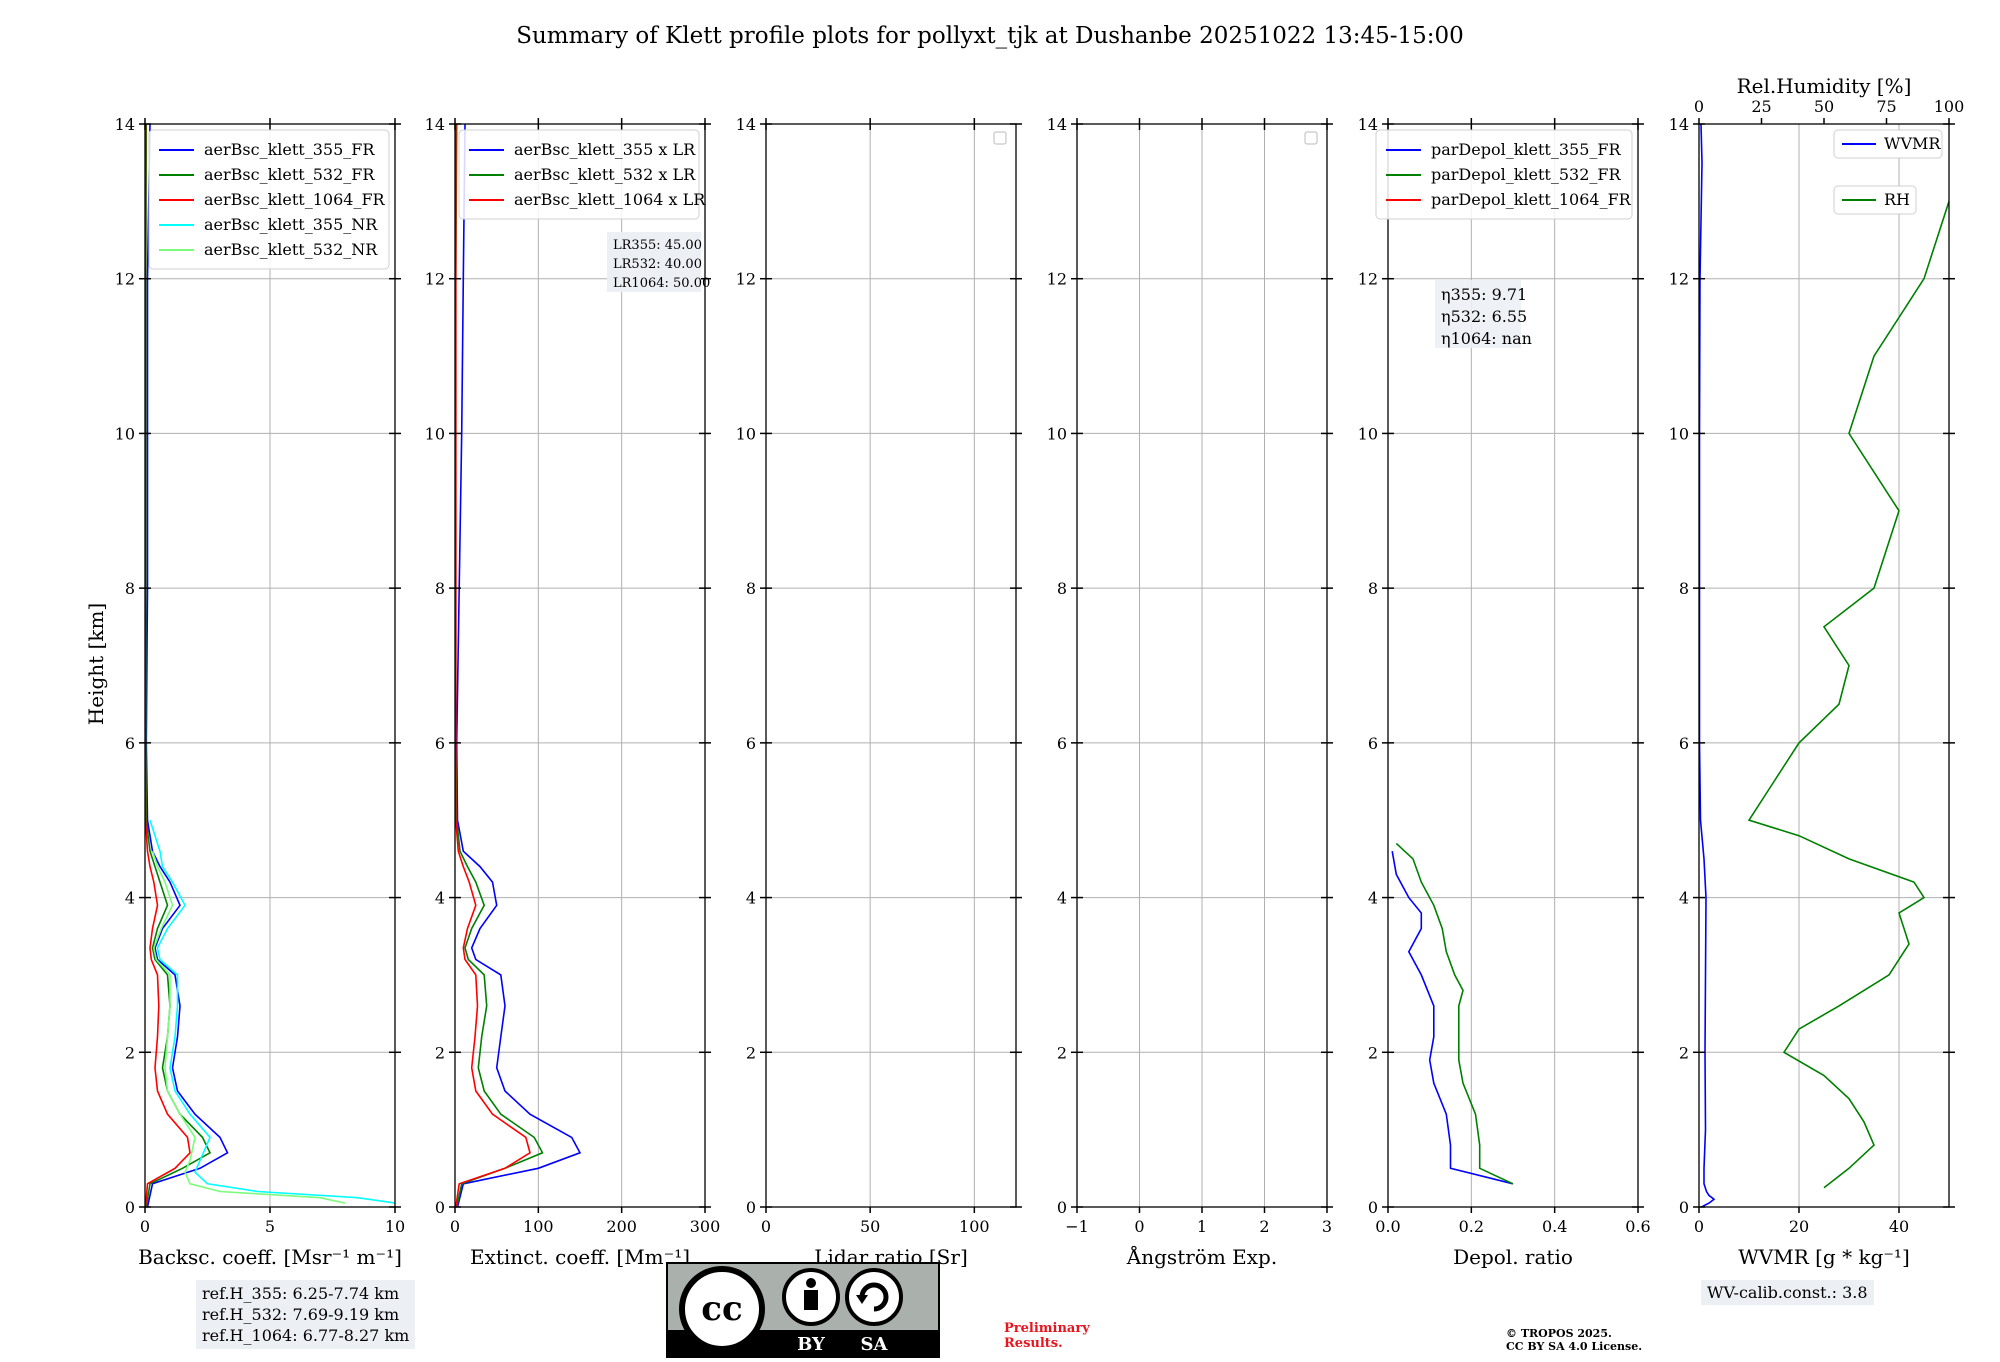 The image size is (2000, 1362). I want to click on wv-calibration-box: WV-calib.const.: 3.8, so click(1787, 1292).